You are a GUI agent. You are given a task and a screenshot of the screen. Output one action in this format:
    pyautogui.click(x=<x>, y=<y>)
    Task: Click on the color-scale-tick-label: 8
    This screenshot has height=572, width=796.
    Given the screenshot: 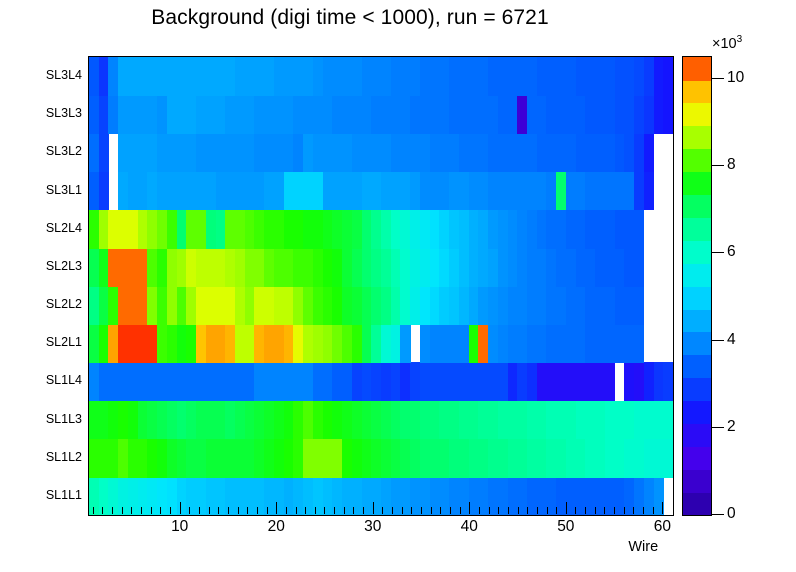 What is the action you would take?
    pyautogui.click(x=731, y=165)
    